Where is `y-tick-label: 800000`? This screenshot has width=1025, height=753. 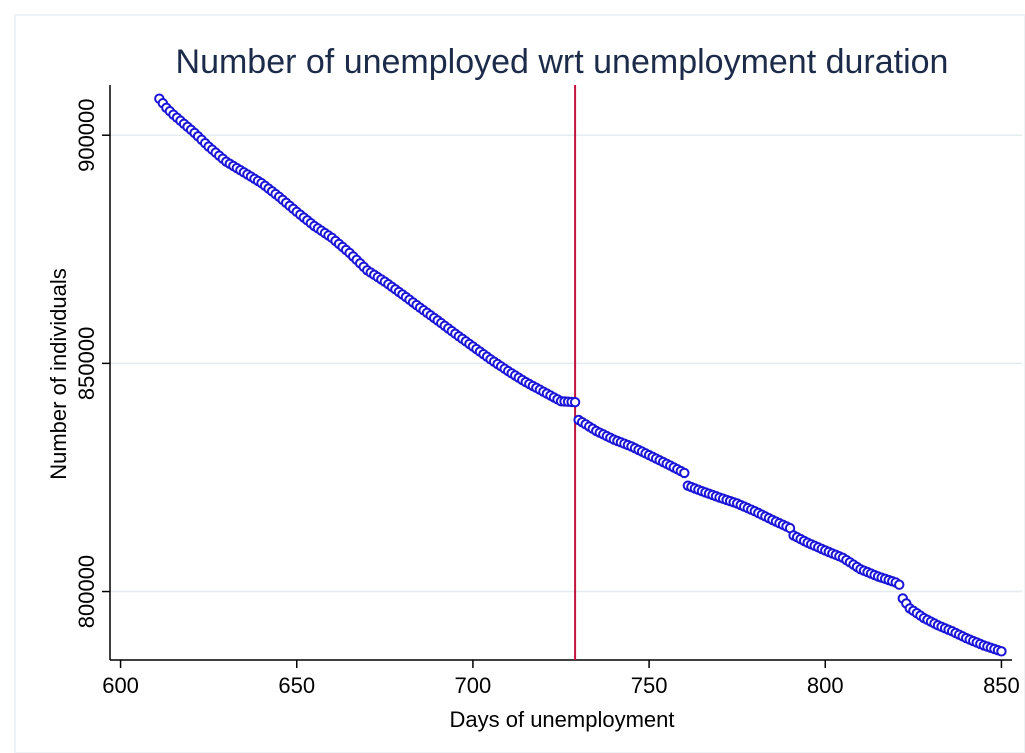
y-tick-label: 800000 is located at coordinates (86, 591).